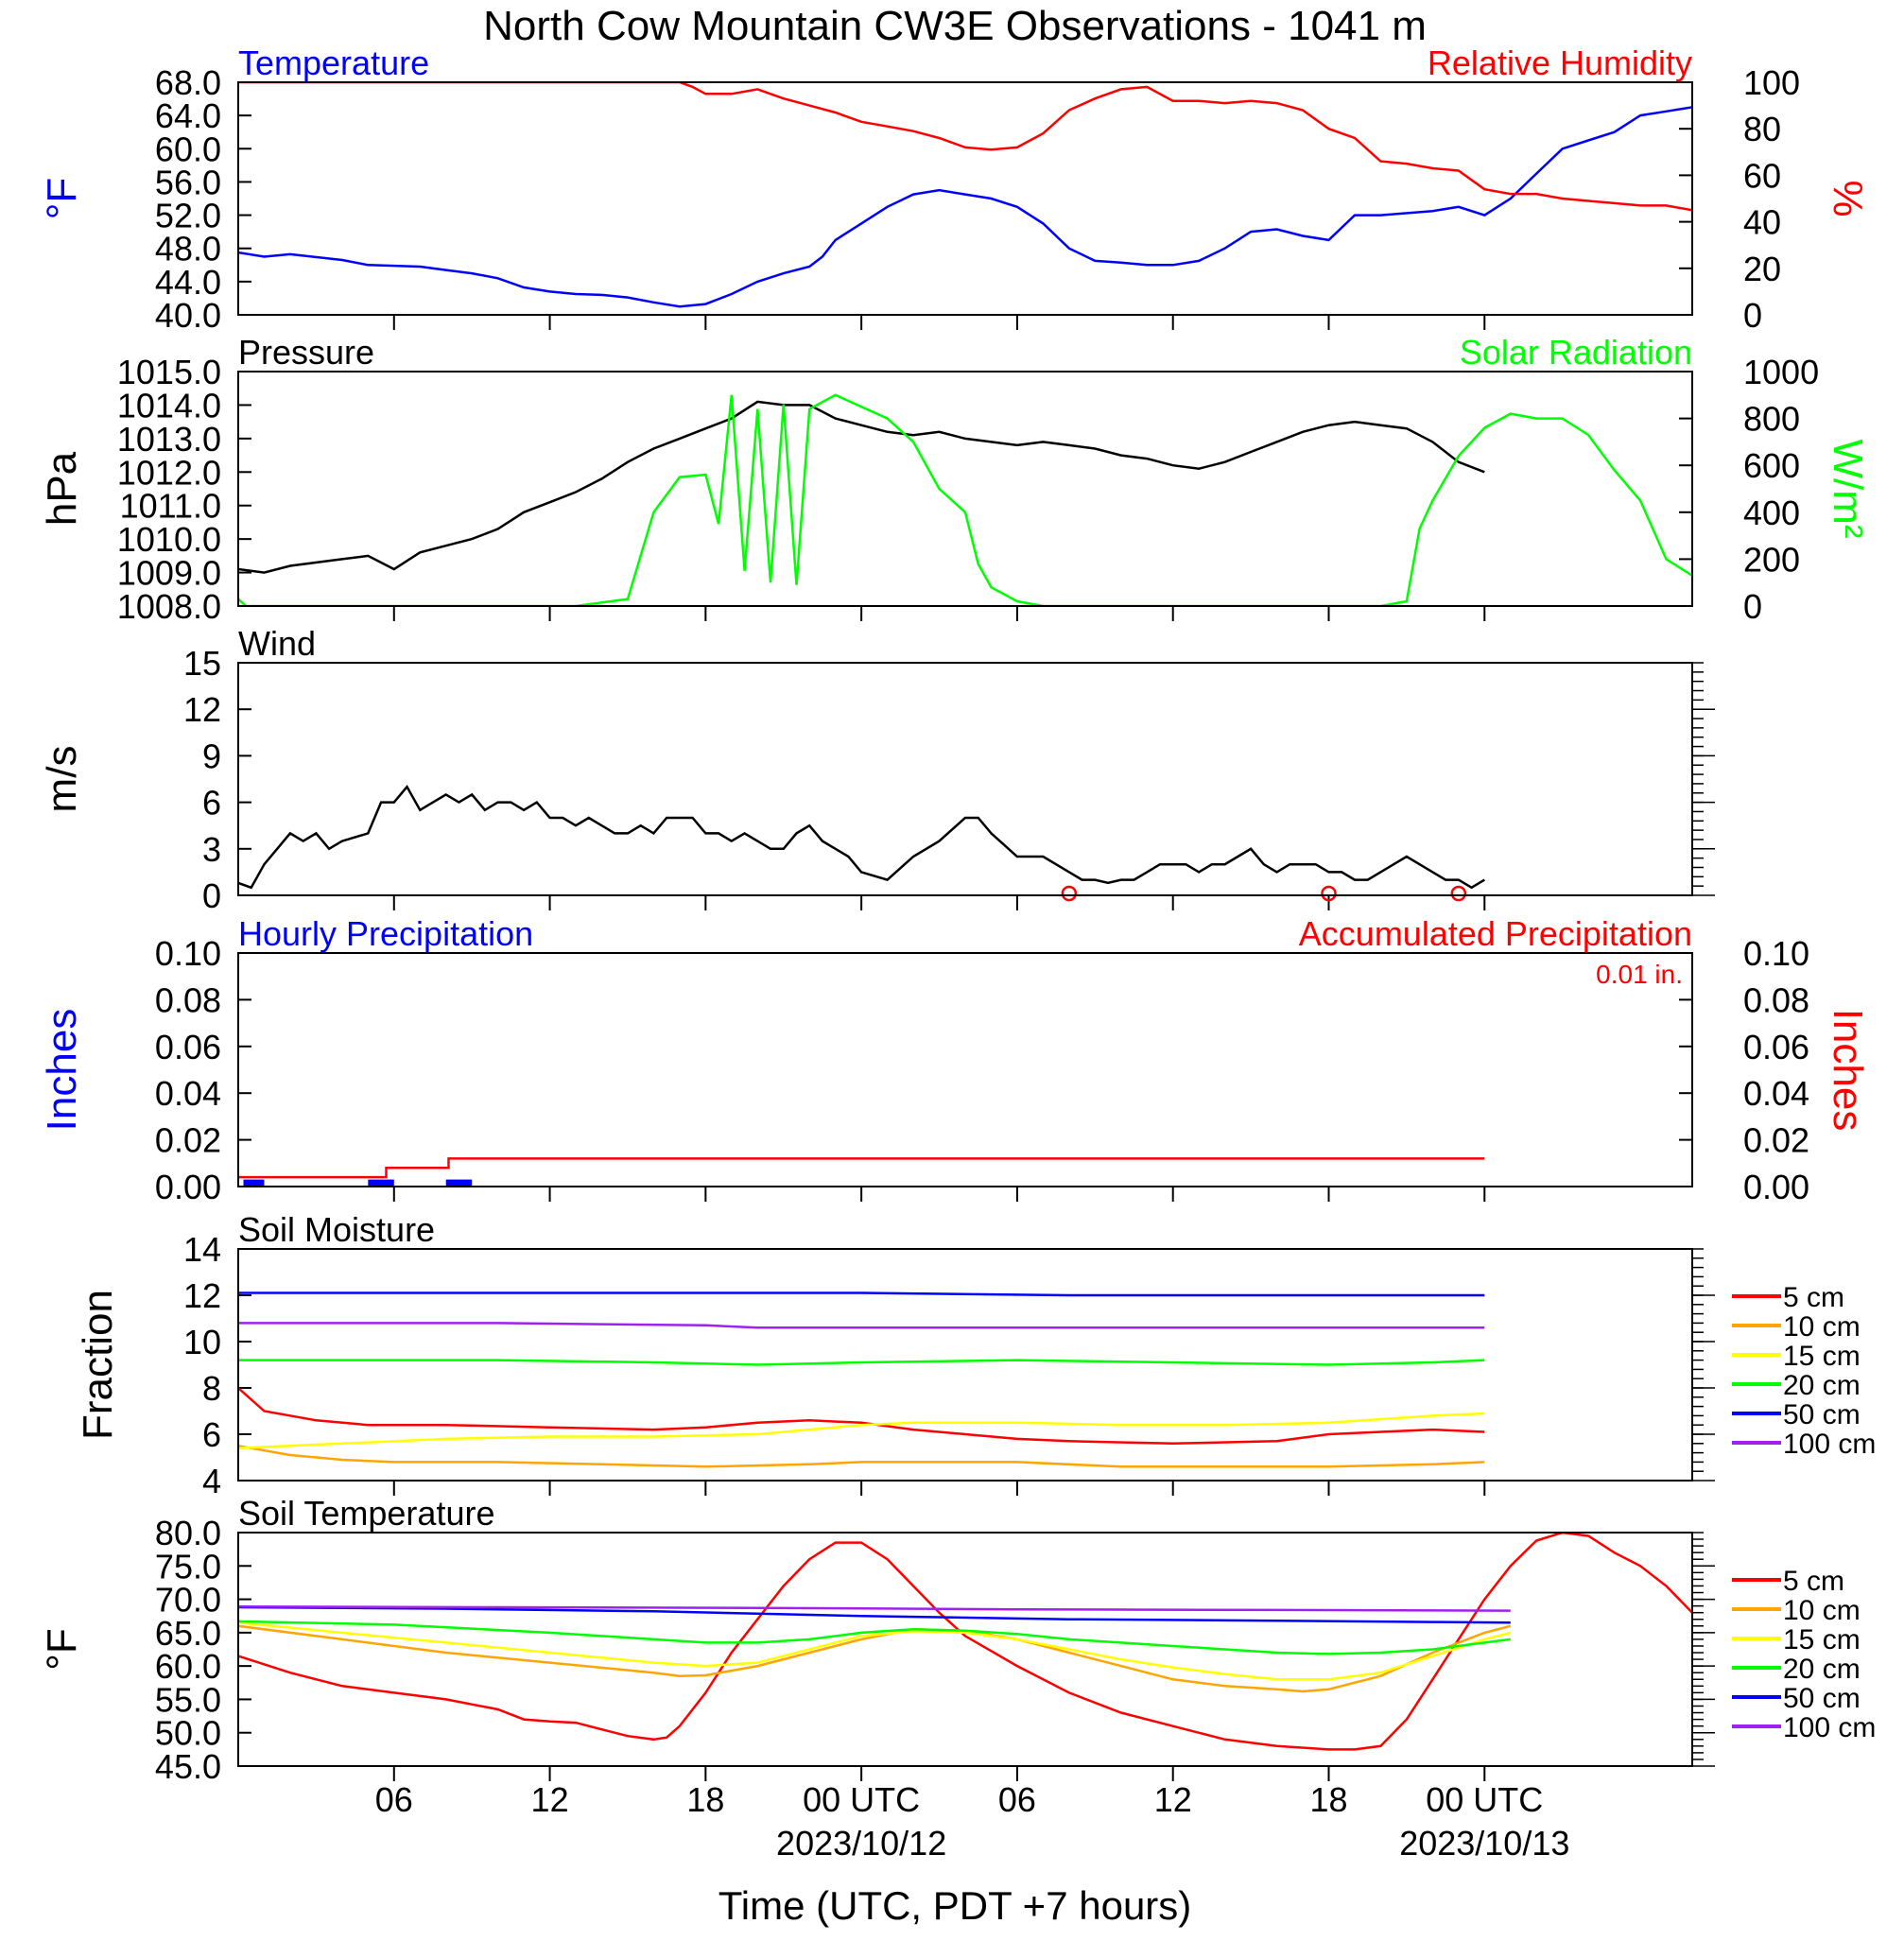 This screenshot has height=1941, width=1904. What do you see at coordinates (1771, 560) in the screenshot?
I see `y-right-tick-label: 200` at bounding box center [1771, 560].